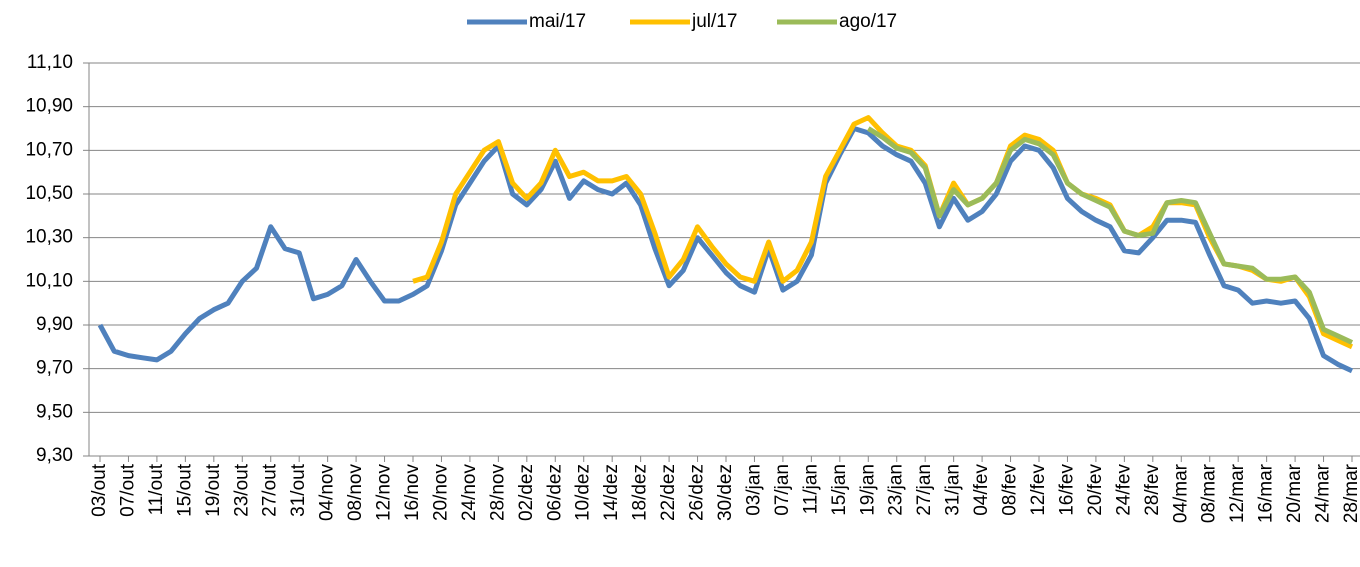  I want to click on x-tick-label: 04/nov, so click(327, 493).